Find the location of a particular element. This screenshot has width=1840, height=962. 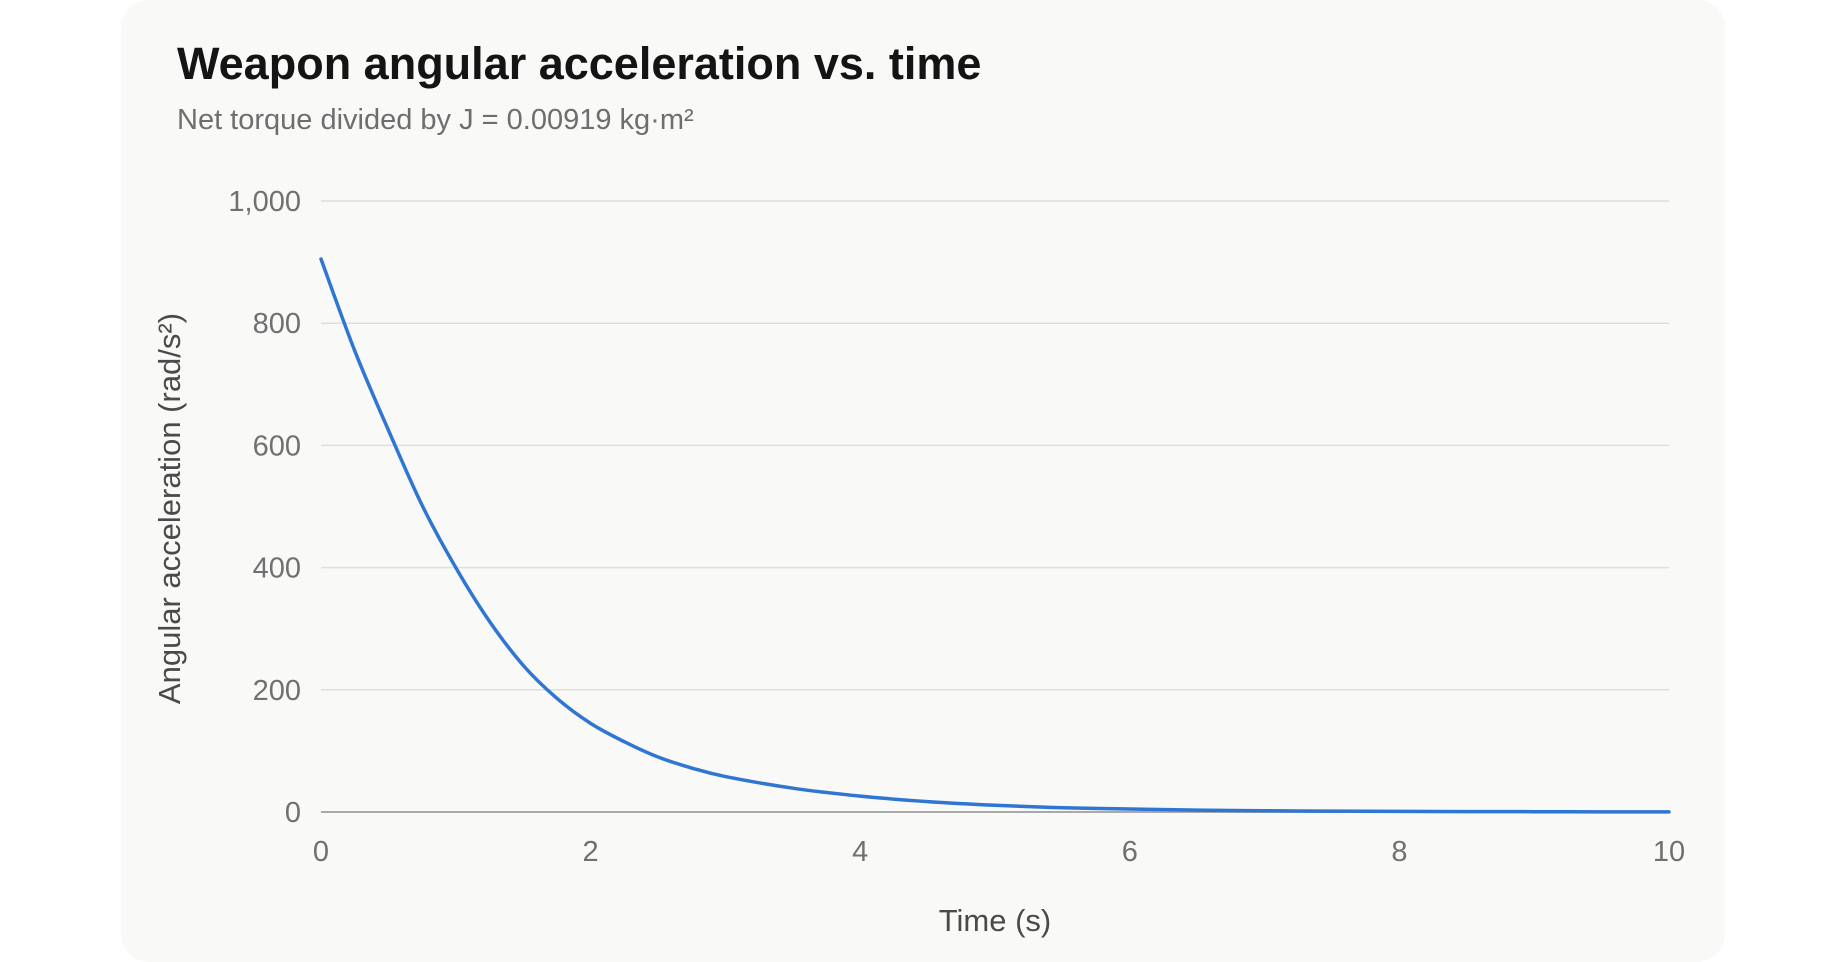

y-axis-title: Angular acceleration (rad/s²) is located at coordinates (169, 508).